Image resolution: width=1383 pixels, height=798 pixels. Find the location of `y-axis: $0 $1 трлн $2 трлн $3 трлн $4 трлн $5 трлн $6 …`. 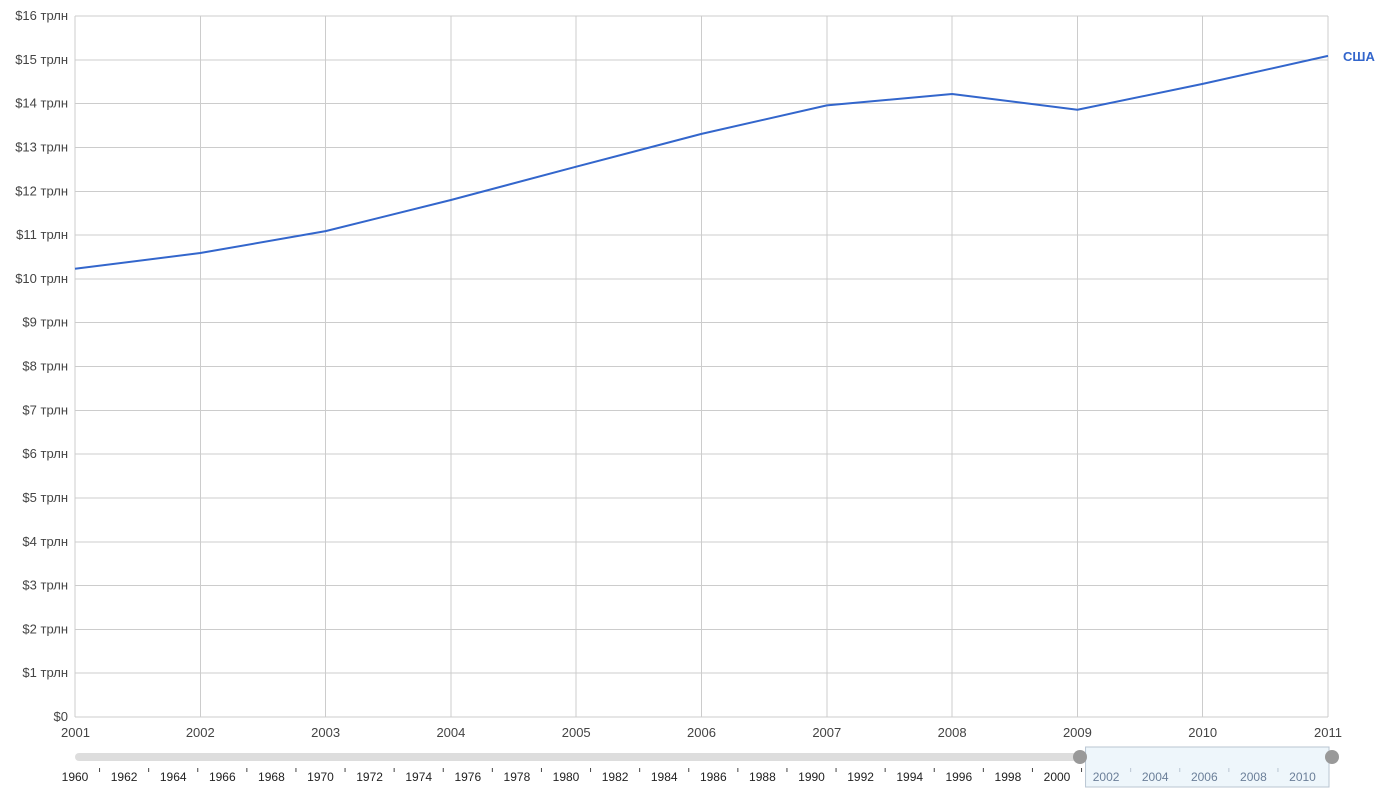

y-axis: $0 $1 трлн $2 трлн $3 трлн $4 трлн $5 трлн $6 … is located at coordinates (41, 366).